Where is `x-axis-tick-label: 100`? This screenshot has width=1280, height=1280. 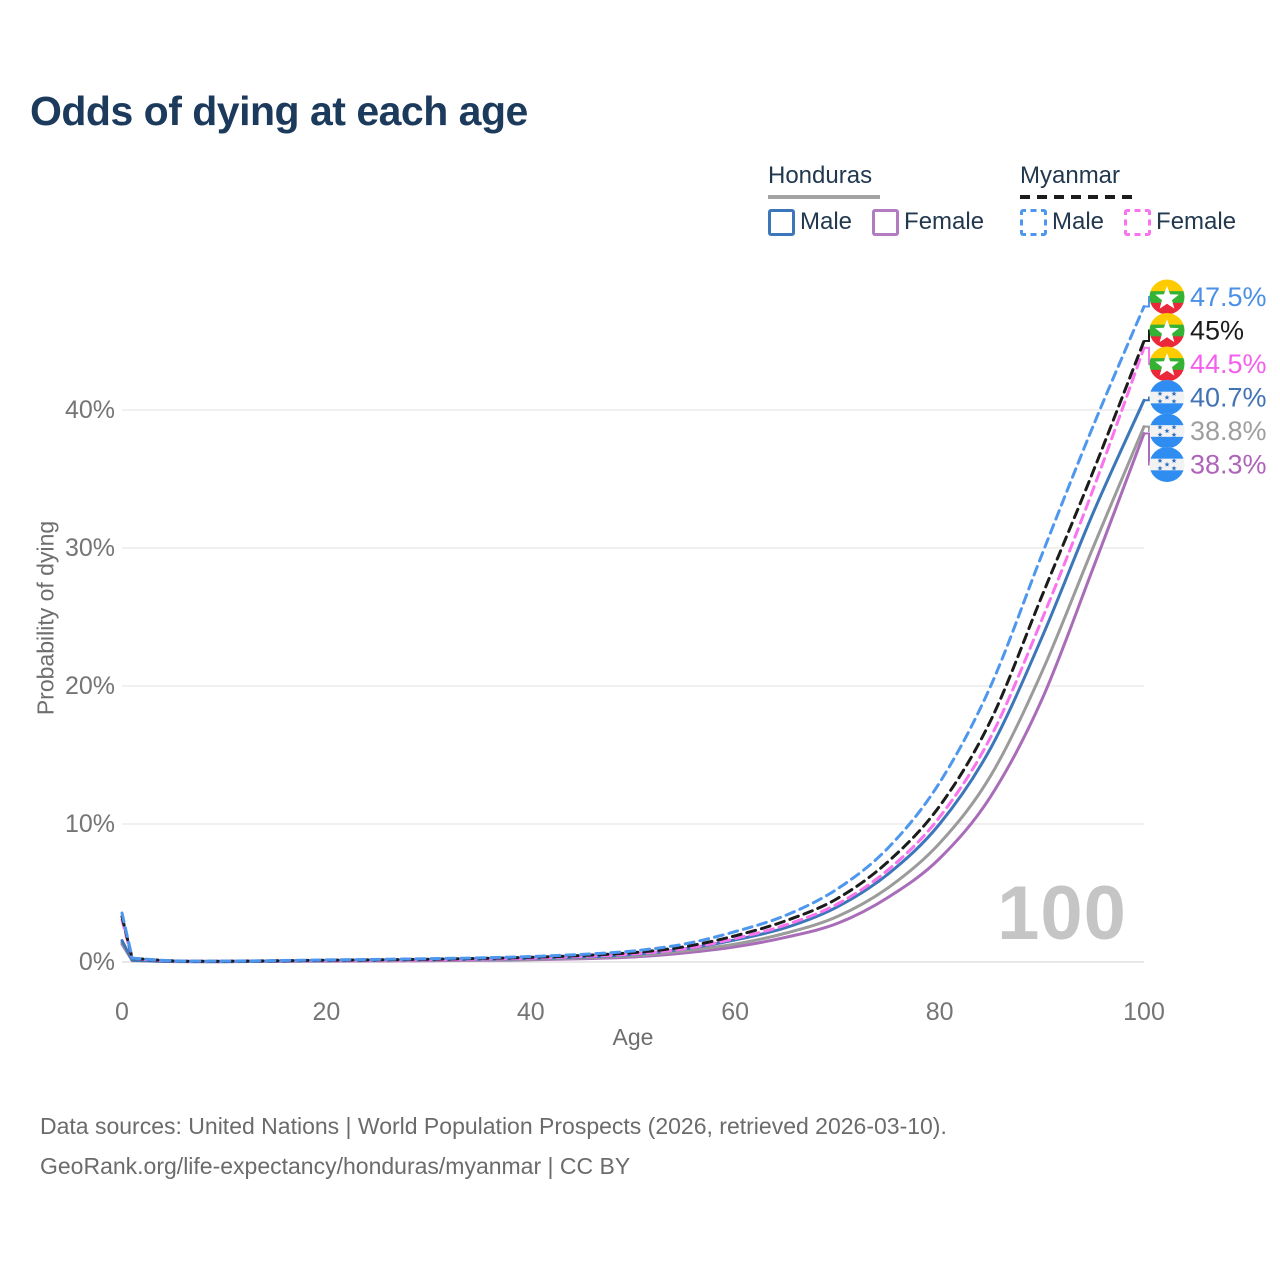
x-axis-tick-label: 100 is located at coordinates (1144, 1012).